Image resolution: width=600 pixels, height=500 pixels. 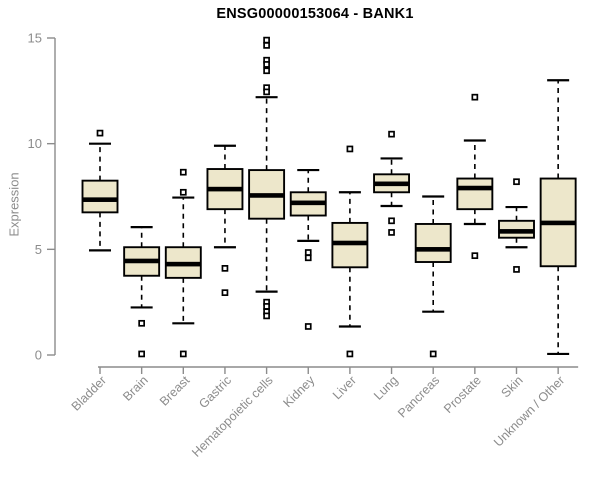 I want to click on median-line-unknown-other, so click(x=558, y=223).